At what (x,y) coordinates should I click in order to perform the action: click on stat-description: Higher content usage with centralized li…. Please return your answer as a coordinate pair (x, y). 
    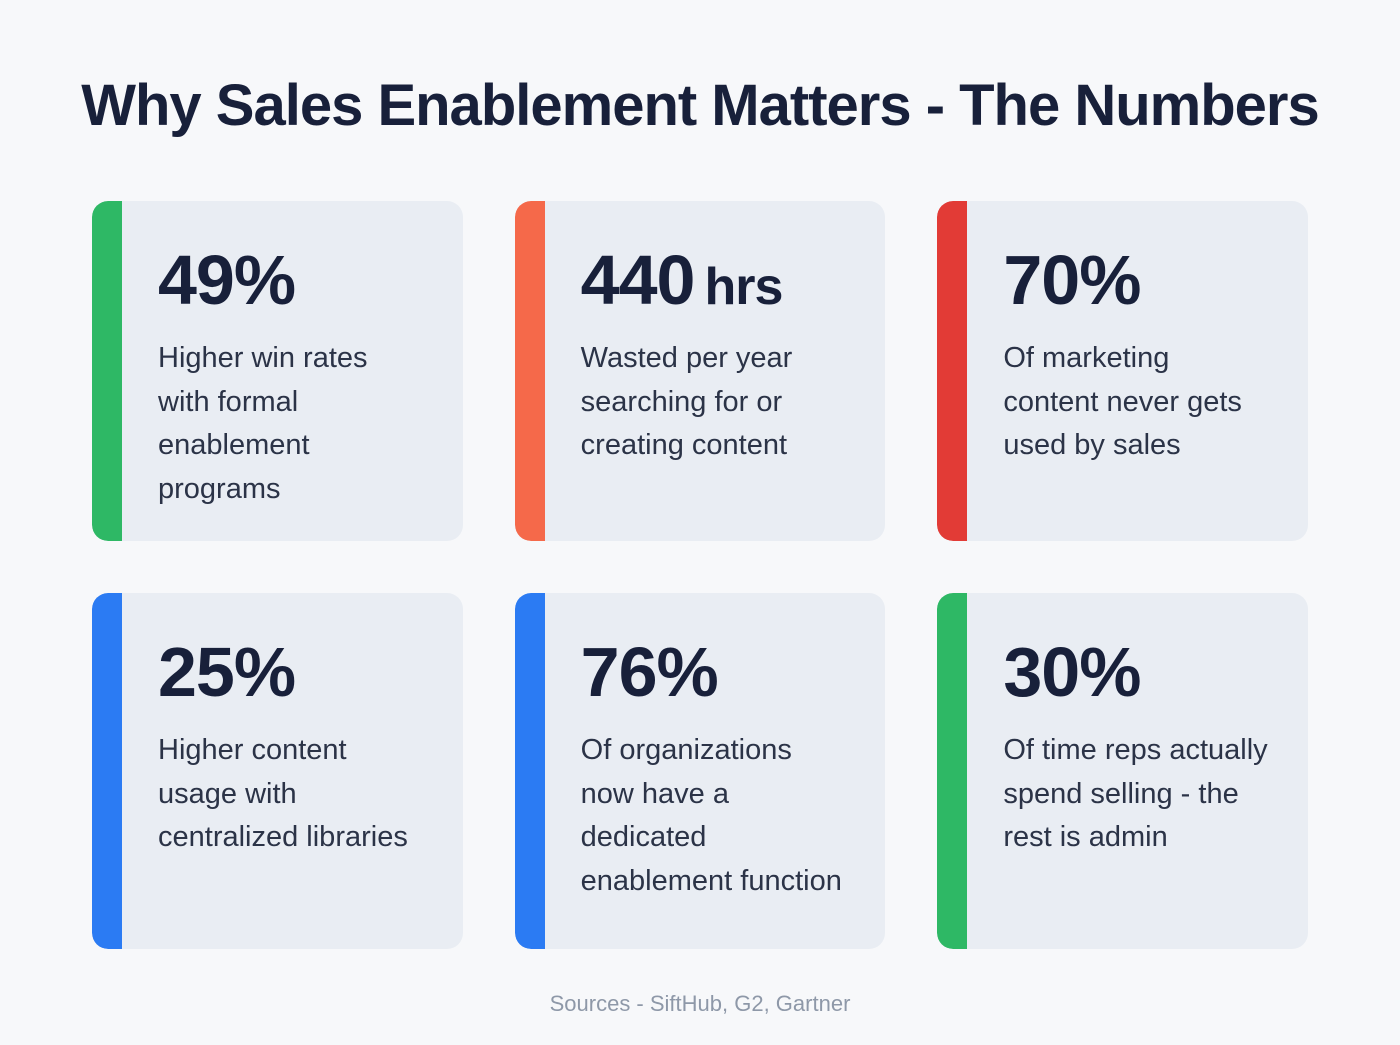
    Looking at the image, I should click on (283, 793).